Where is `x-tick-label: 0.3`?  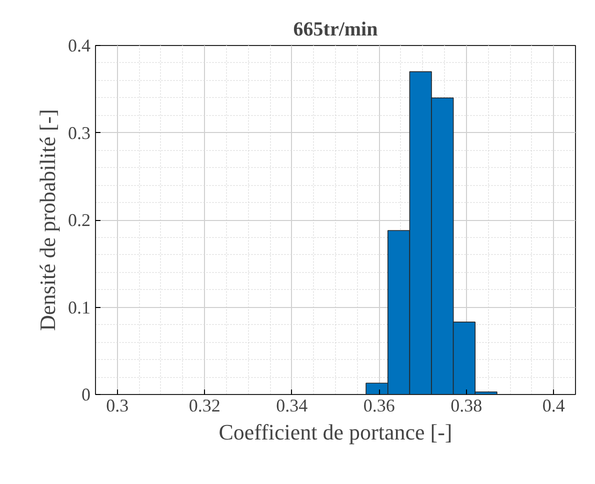
x-tick-label: 0.3 is located at coordinates (117, 406).